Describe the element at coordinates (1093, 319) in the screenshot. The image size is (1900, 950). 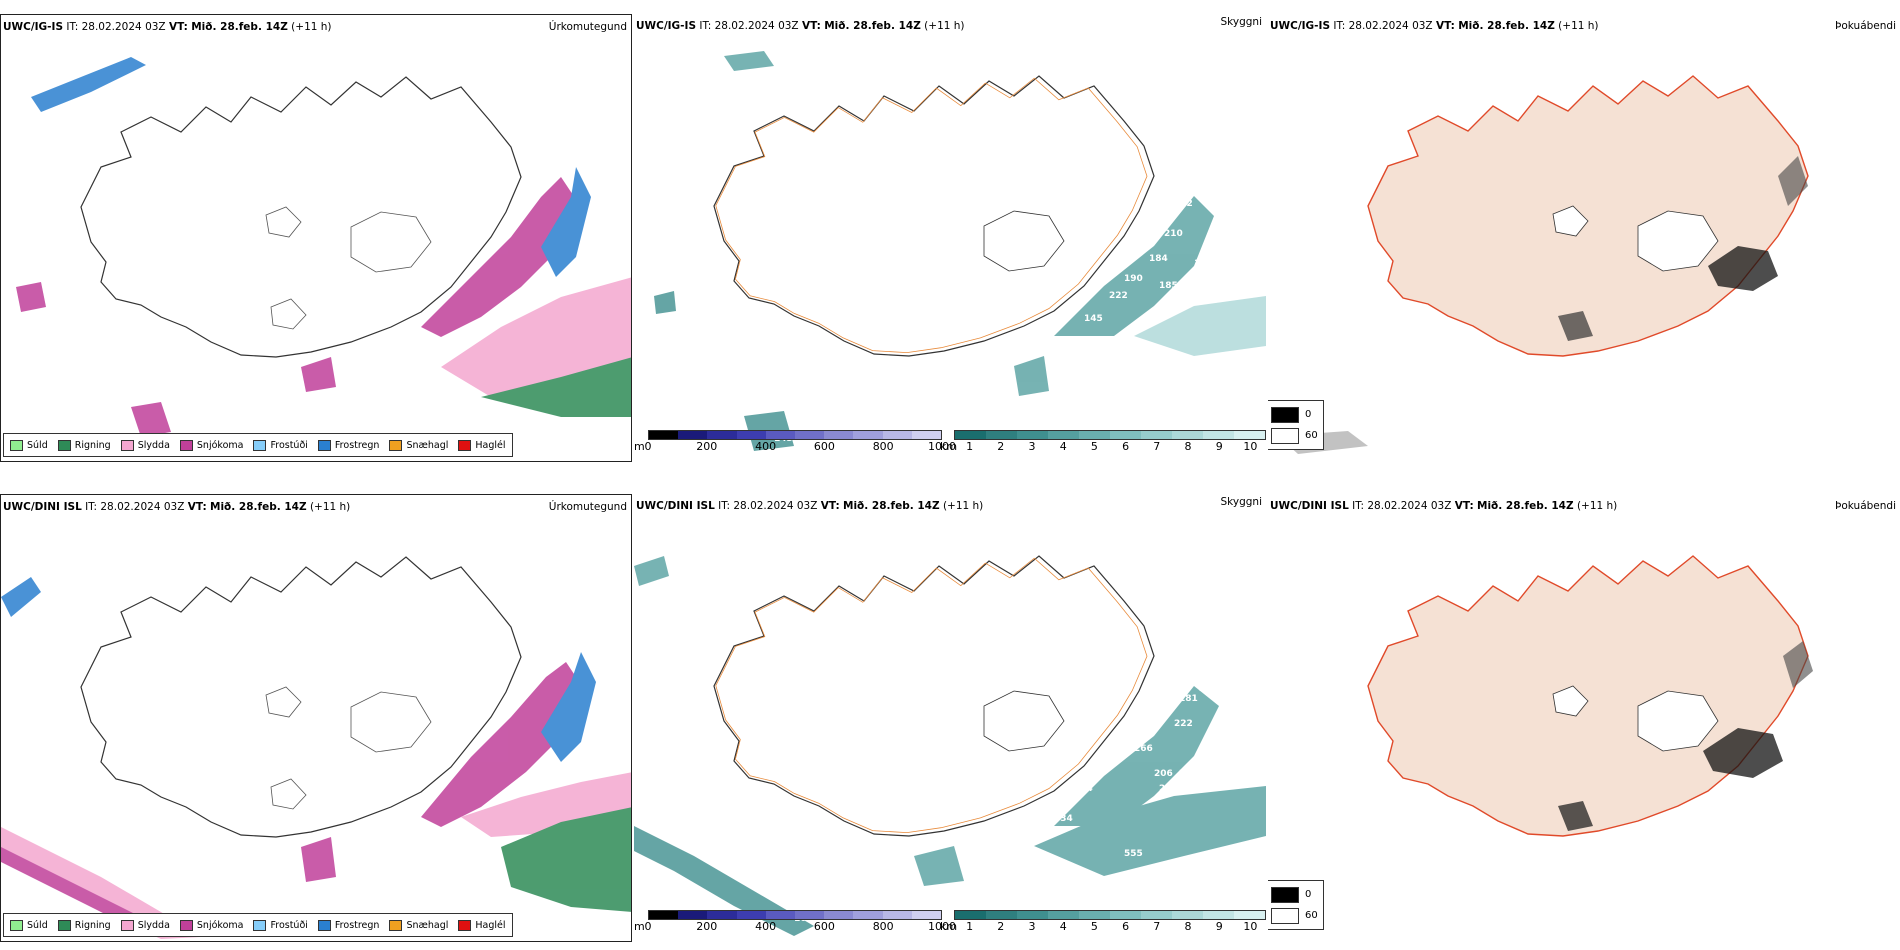
I see `visibility-value-label: 145` at that location.